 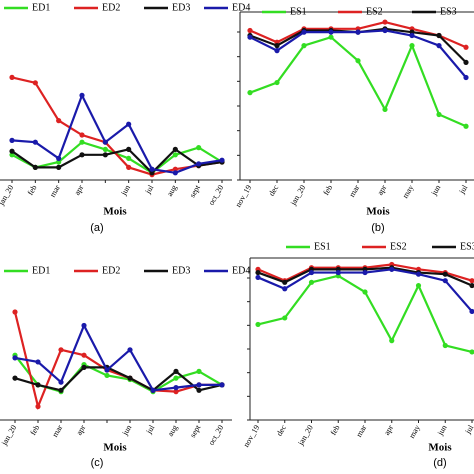 What do you see at coordinates (111, 270) in the screenshot?
I see `legend-label: ED2` at bounding box center [111, 270].